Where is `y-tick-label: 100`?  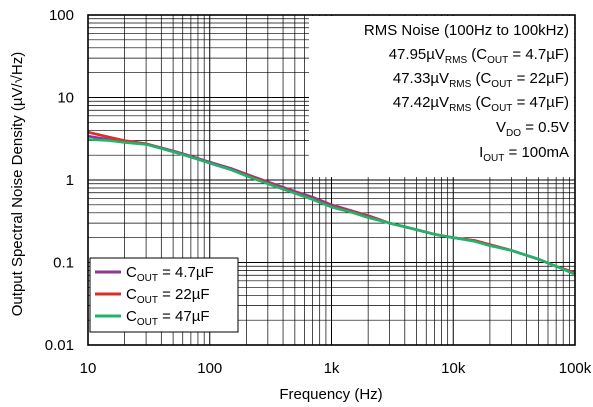
y-tick-label: 100 is located at coordinates (61, 15).